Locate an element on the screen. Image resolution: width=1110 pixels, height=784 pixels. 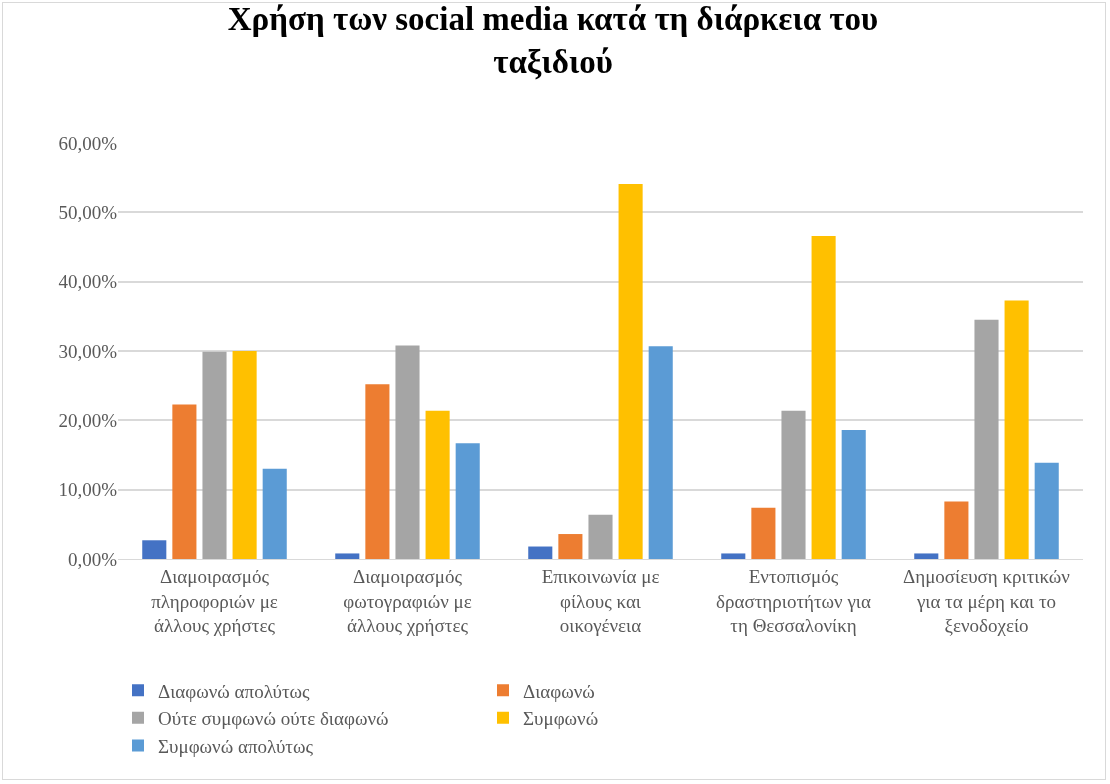
y-tick-label: 30,00% is located at coordinates (88, 351).